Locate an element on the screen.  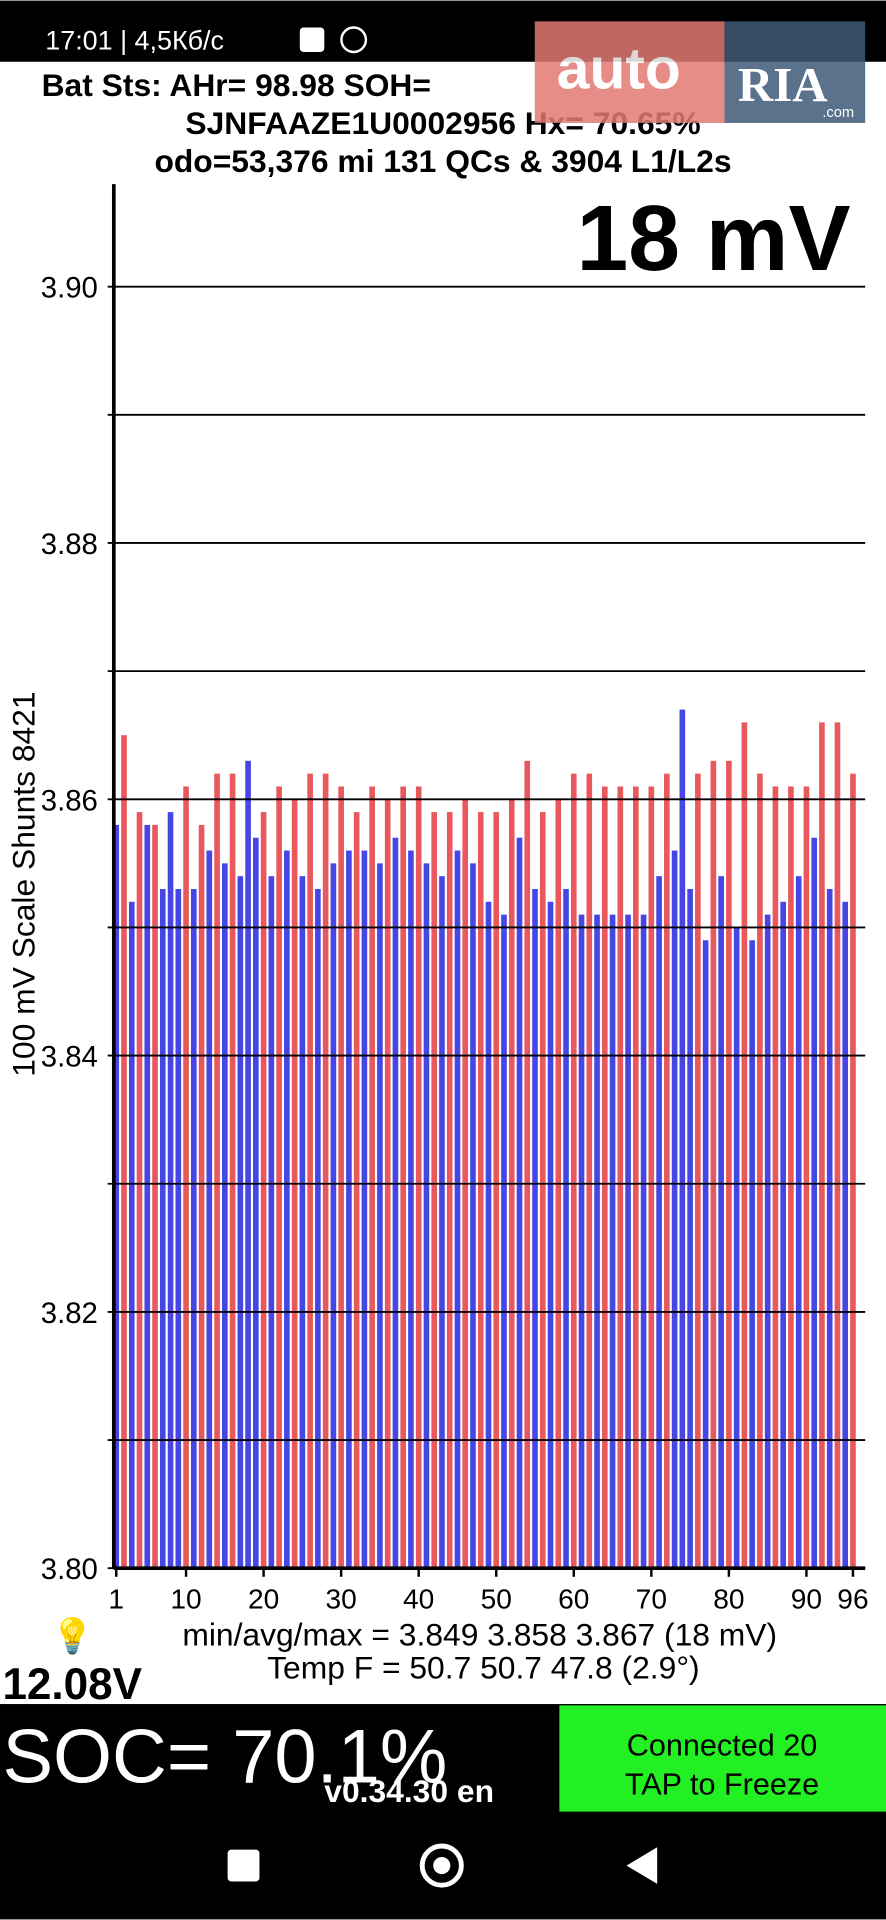
button-text: Connected 20 is located at coordinates (722, 1745).